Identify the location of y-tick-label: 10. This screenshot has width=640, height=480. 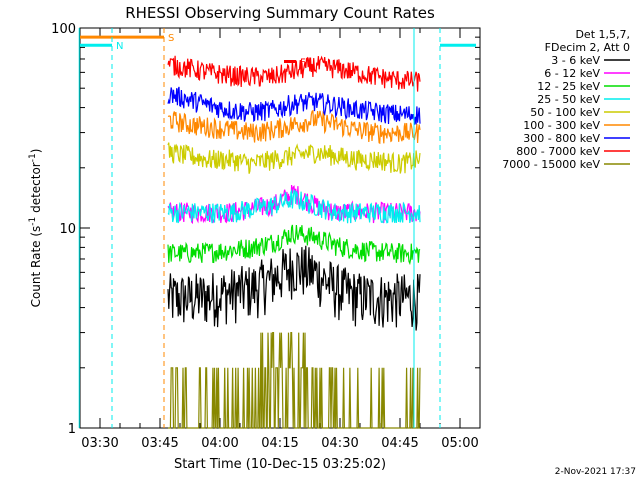
(67, 229).